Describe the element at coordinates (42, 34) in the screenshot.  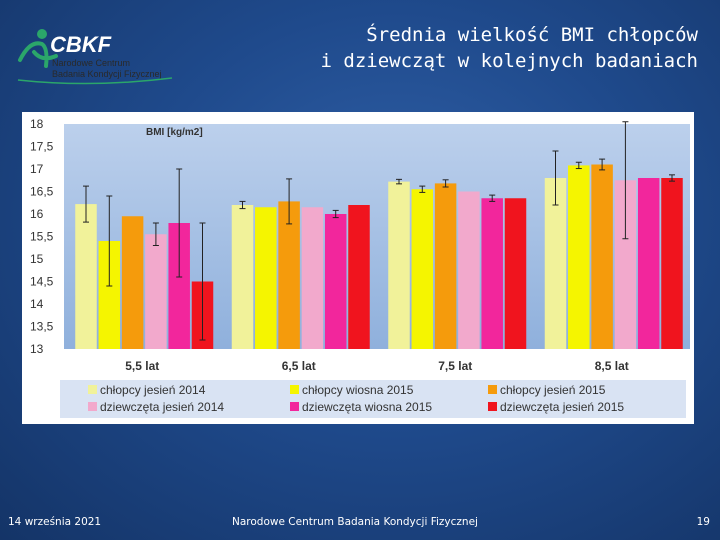
I see `logo-head-icon` at that location.